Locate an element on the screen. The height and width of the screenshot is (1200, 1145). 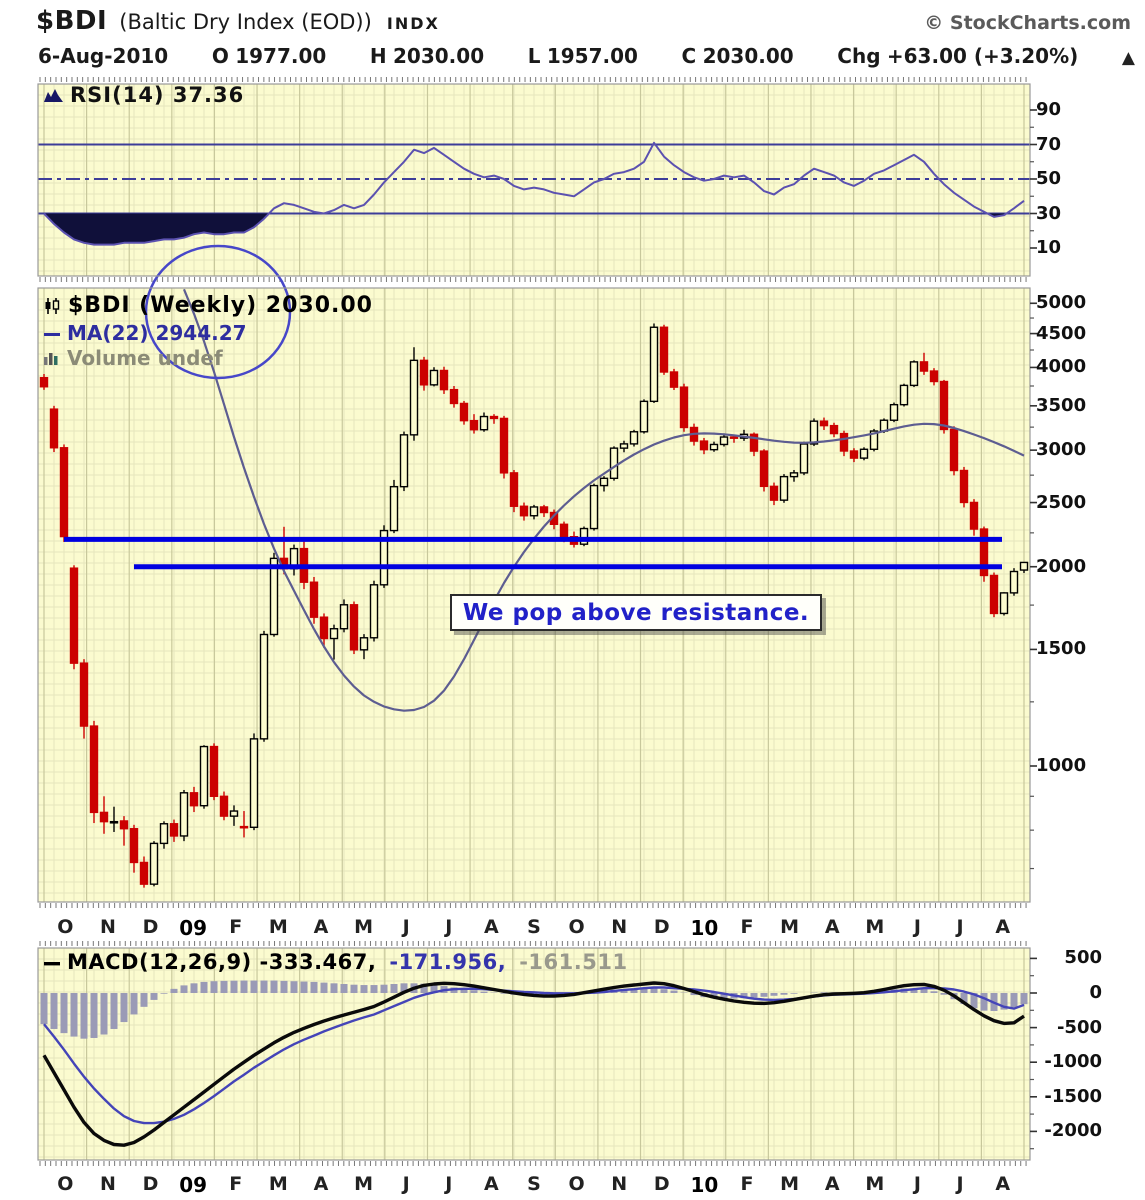
ma-legend: MA(22) 2944.27 is located at coordinates (145, 333).